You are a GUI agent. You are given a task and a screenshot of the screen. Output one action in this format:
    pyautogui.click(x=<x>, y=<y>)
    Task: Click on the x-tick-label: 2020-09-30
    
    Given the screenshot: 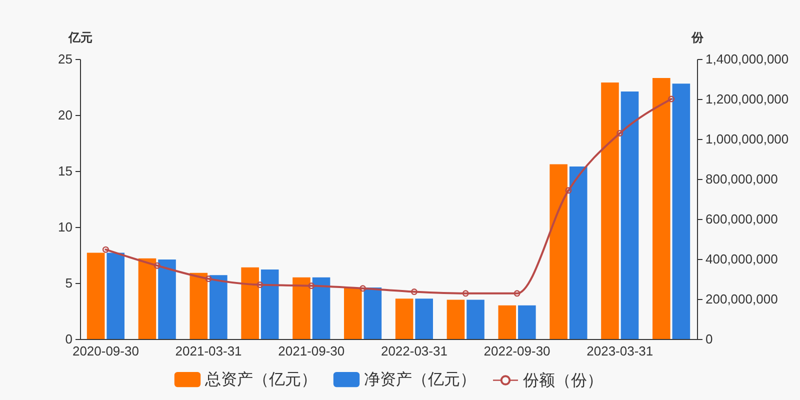 What is the action you would take?
    pyautogui.click(x=105, y=351)
    